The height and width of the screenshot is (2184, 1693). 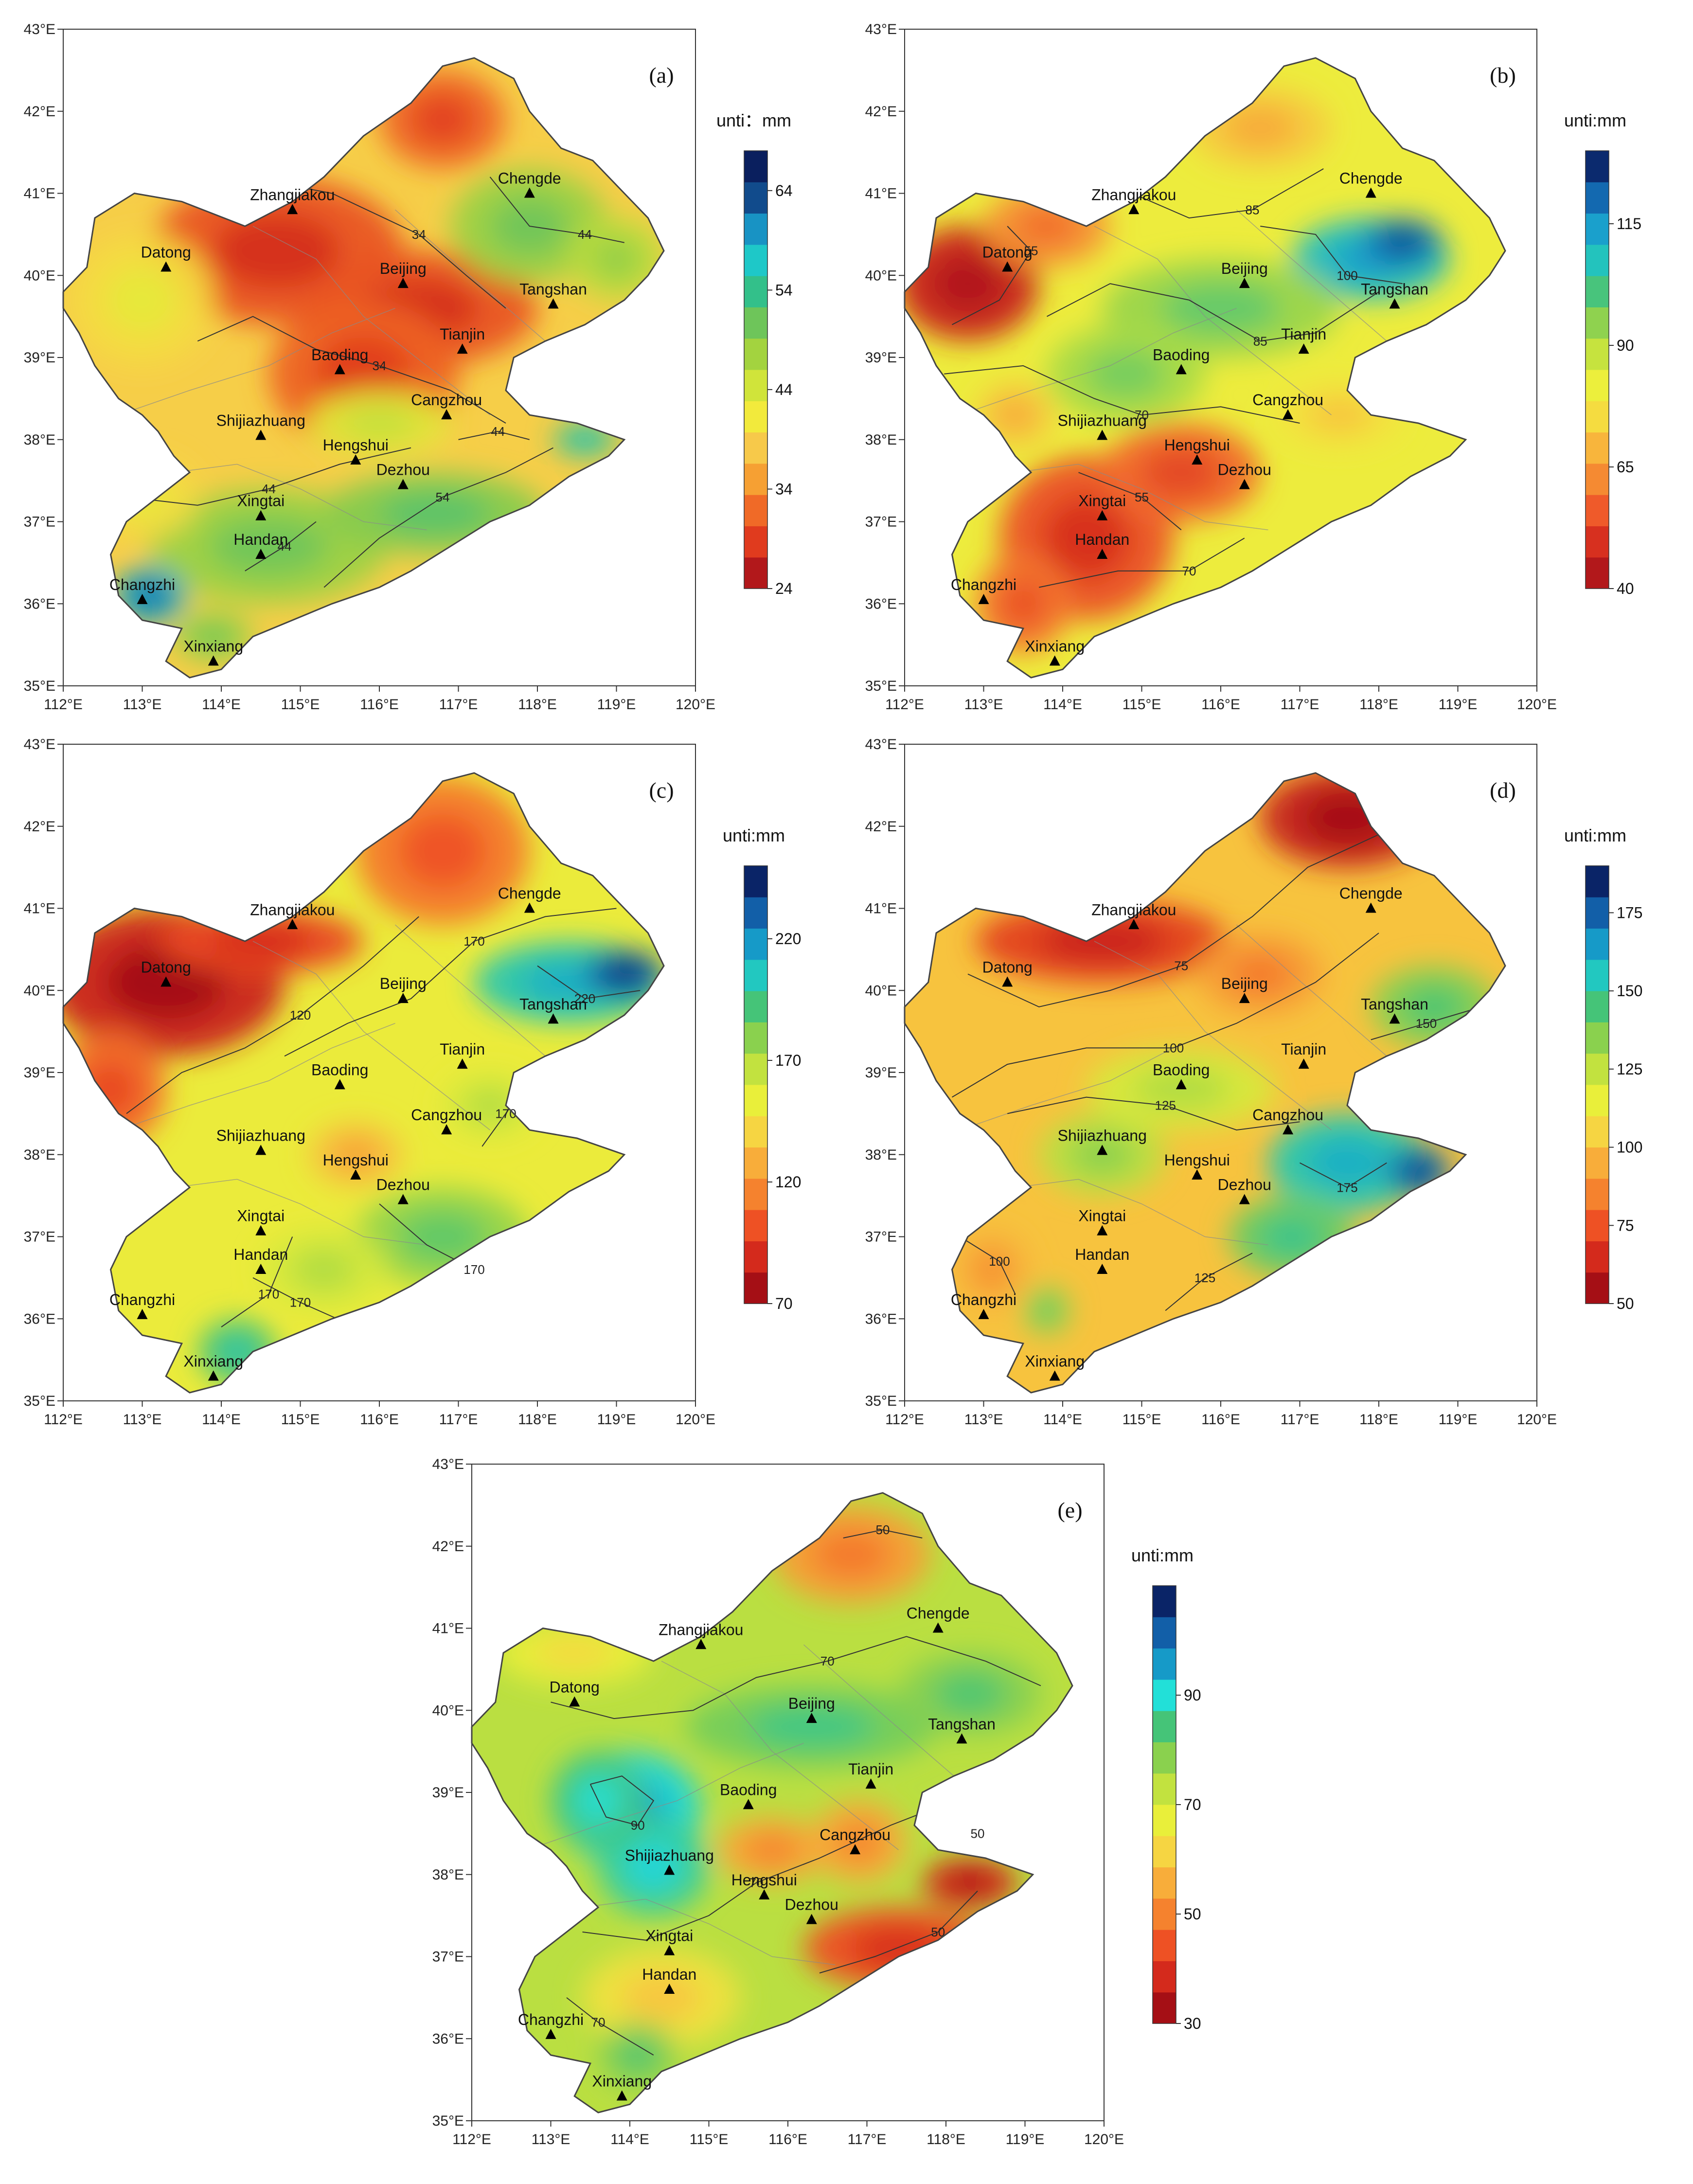 What do you see at coordinates (1162, 1555) in the screenshot?
I see `unit-label: unti:mm` at bounding box center [1162, 1555].